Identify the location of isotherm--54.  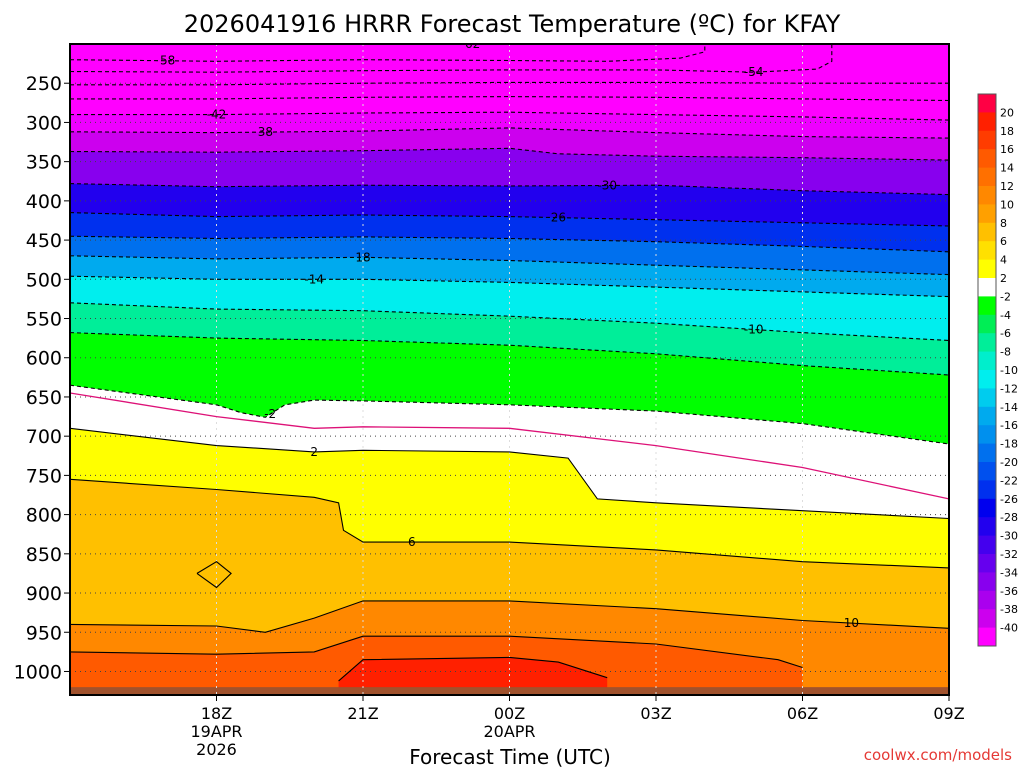
(451, 58).